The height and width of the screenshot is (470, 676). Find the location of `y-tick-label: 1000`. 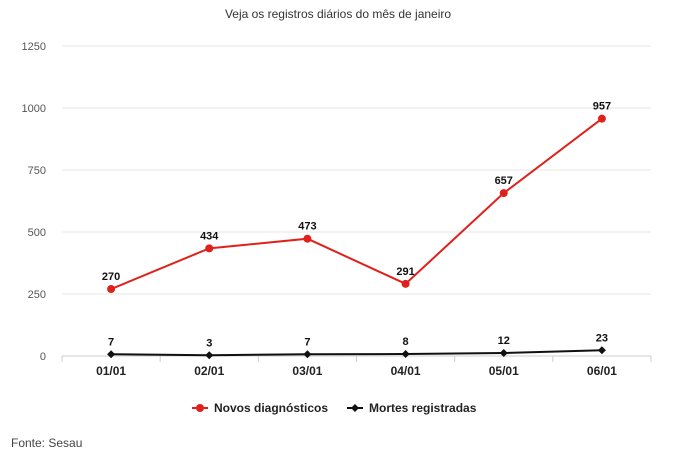

y-tick-label: 1000 is located at coordinates (34, 109).